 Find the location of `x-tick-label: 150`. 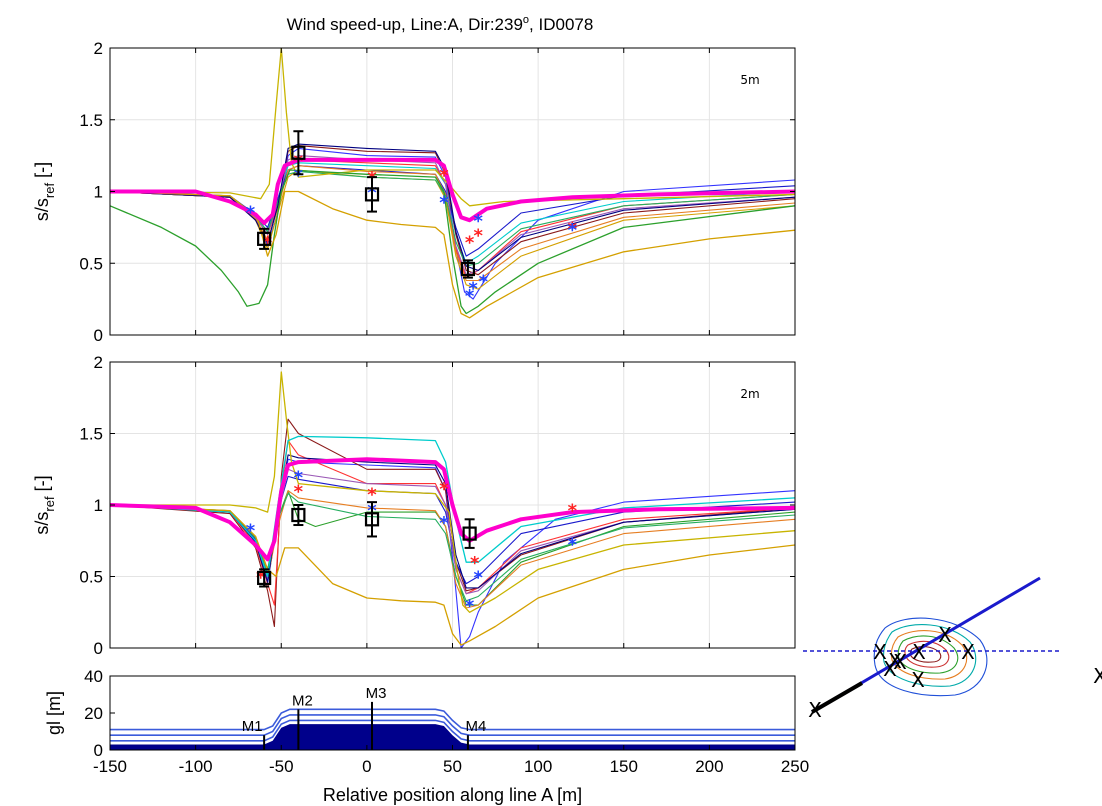

x-tick-label: 150 is located at coordinates (624, 766).